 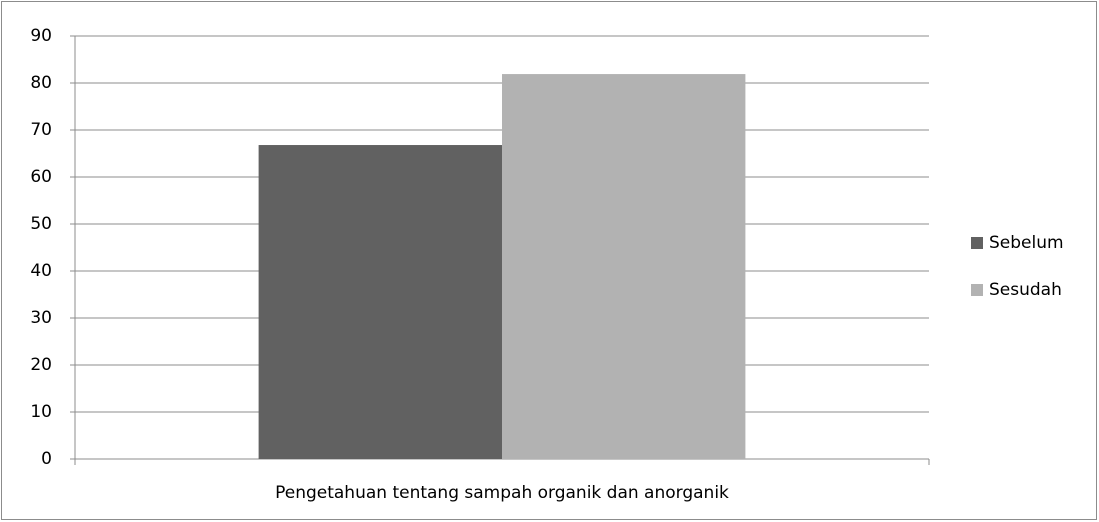 What do you see at coordinates (41, 224) in the screenshot?
I see `y-tick-label: 50` at bounding box center [41, 224].